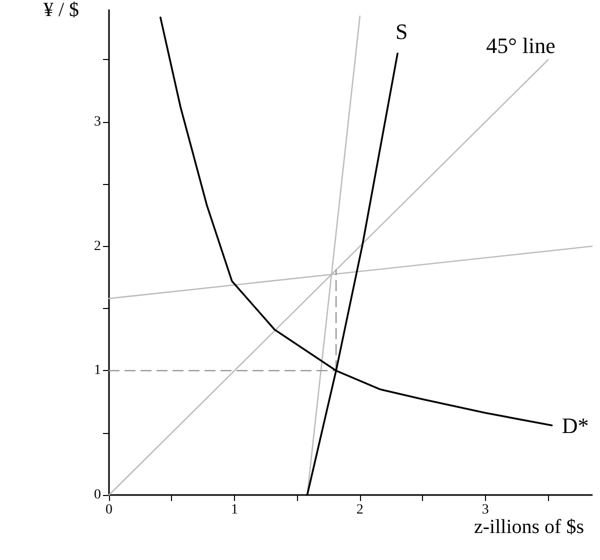 The height and width of the screenshot is (560, 600). Describe the element at coordinates (529, 527) in the screenshot. I see `x-axis-title: z-illions of $s` at that location.